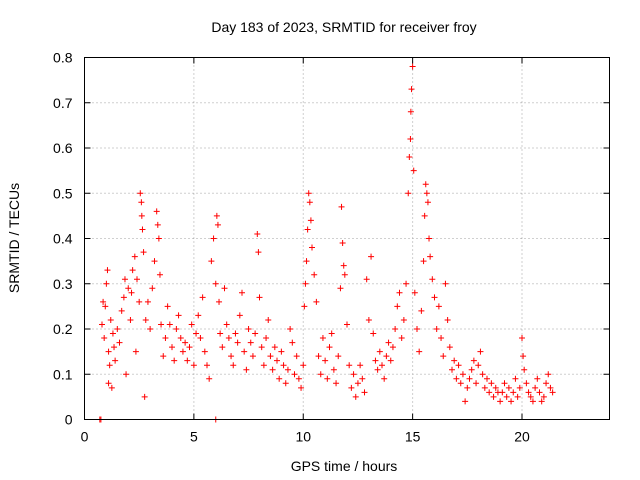  I want to click on y-tick-label: 0.3, so click(63, 284).